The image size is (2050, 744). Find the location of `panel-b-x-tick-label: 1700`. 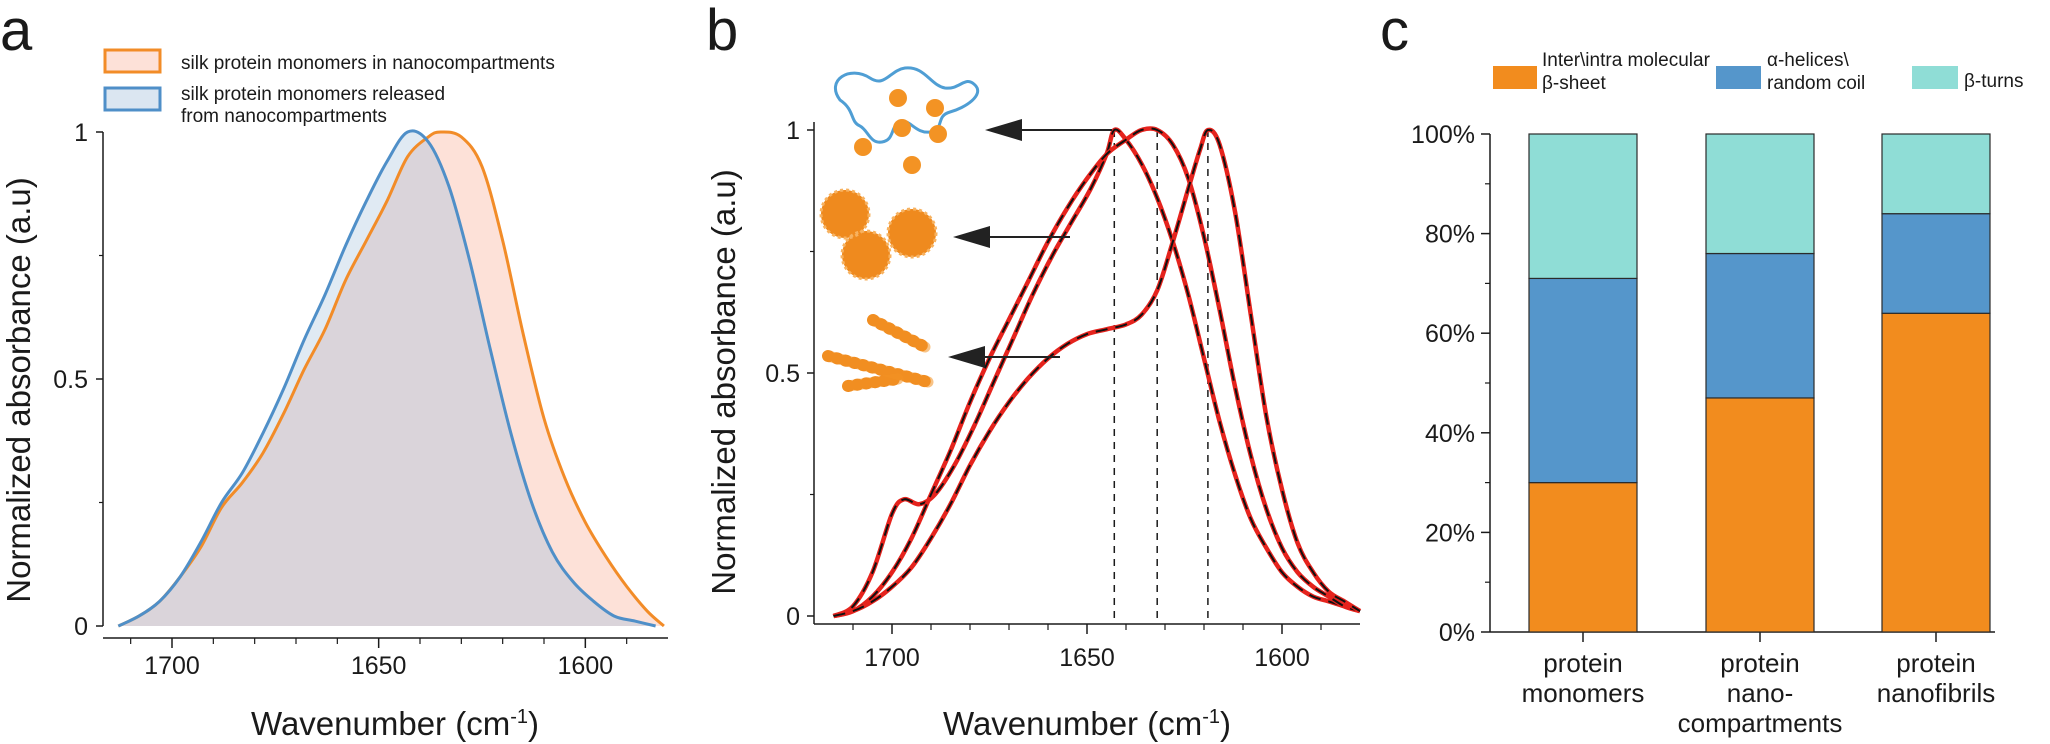

panel-b-x-tick-label: 1700 is located at coordinates (892, 658).